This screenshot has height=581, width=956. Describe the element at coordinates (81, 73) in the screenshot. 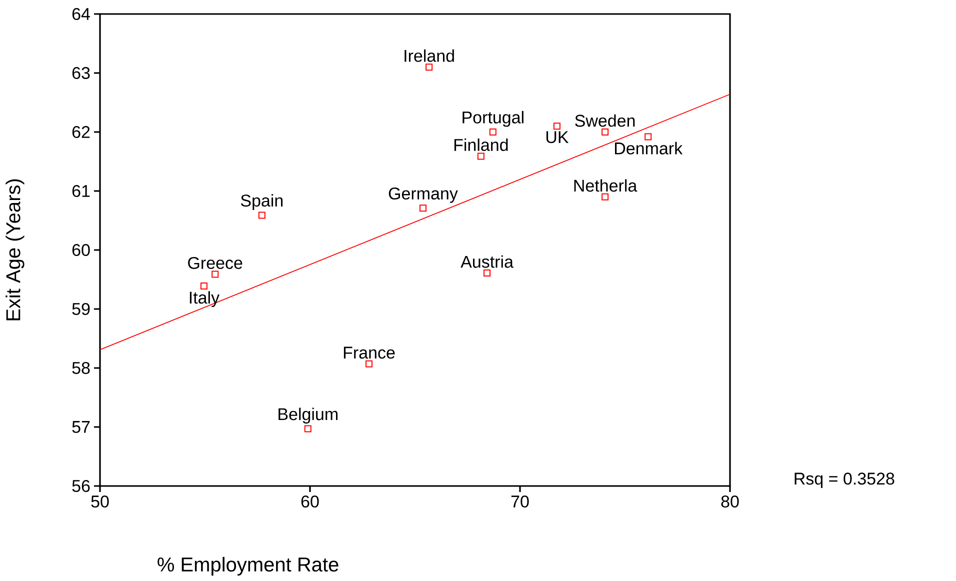

I see `y-tick-label: 63` at that location.